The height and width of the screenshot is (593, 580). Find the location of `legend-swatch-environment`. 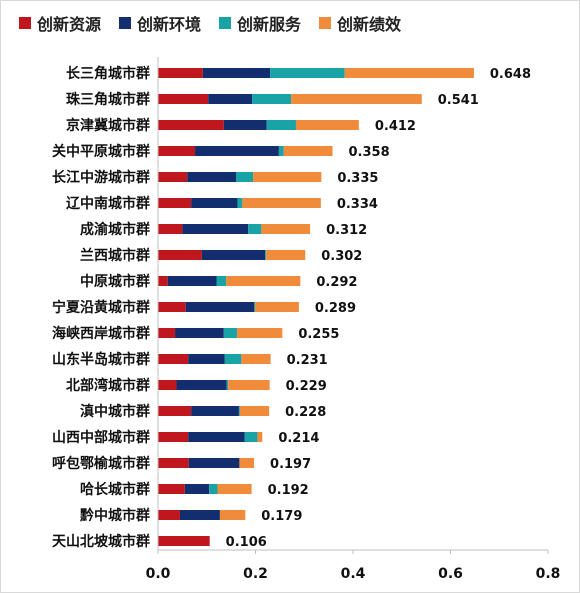

legend-swatch-environment is located at coordinates (125, 23).